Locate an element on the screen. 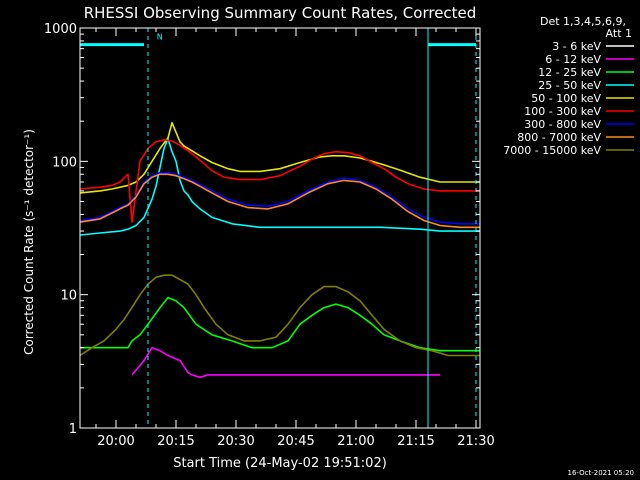 The image size is (640, 480). legend-label-1: 3 - 6 keV is located at coordinates (576, 46).